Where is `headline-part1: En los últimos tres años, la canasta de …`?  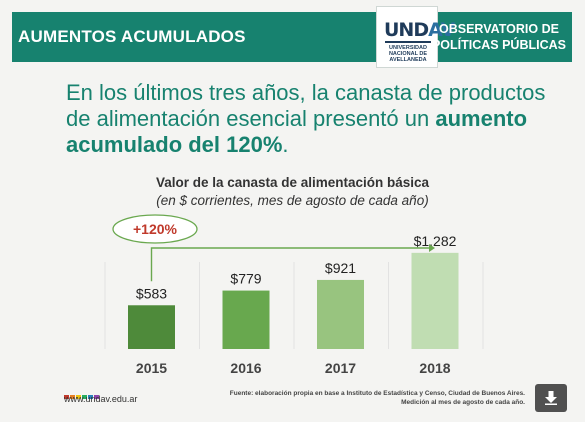 headline-part1: En los últimos tres años, la canasta de … is located at coordinates (306, 105).